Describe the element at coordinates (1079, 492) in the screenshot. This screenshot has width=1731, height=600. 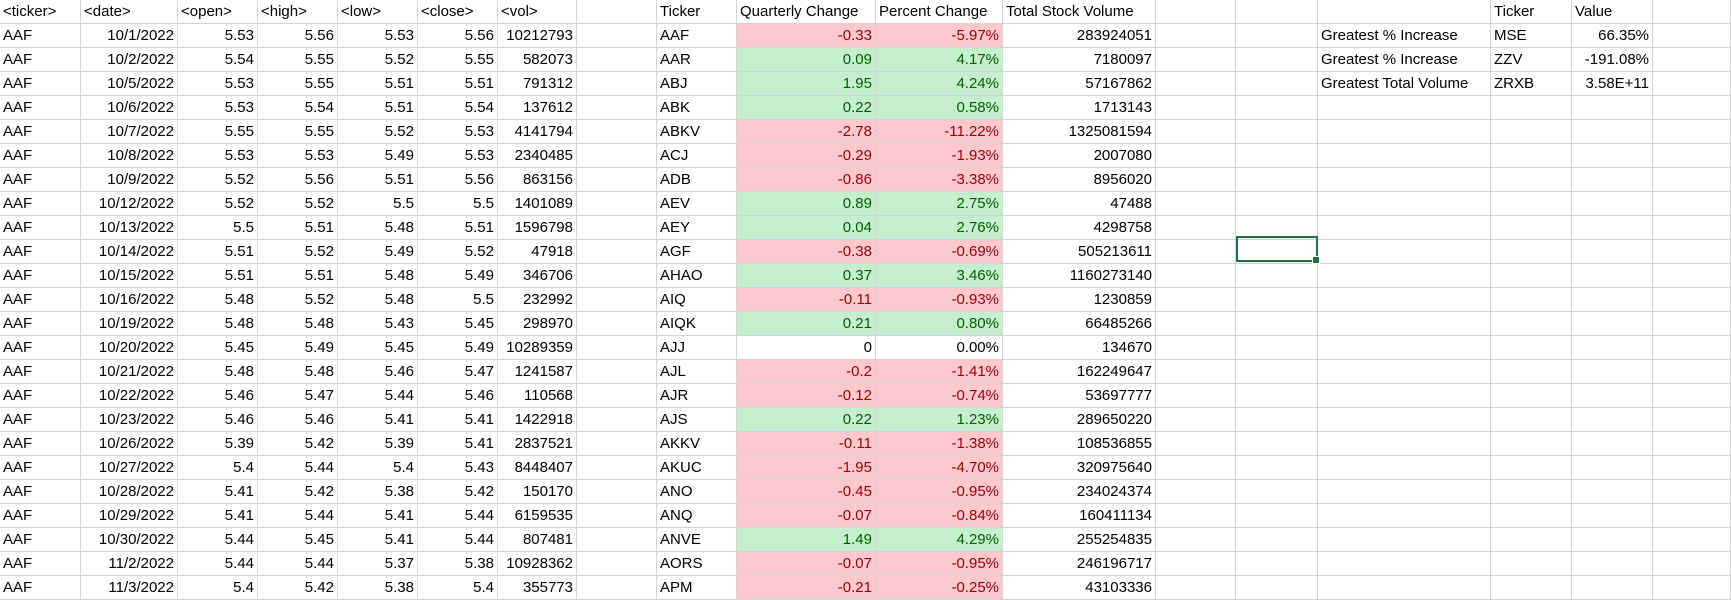
I see `total-volume-cell: 234024374` at that location.